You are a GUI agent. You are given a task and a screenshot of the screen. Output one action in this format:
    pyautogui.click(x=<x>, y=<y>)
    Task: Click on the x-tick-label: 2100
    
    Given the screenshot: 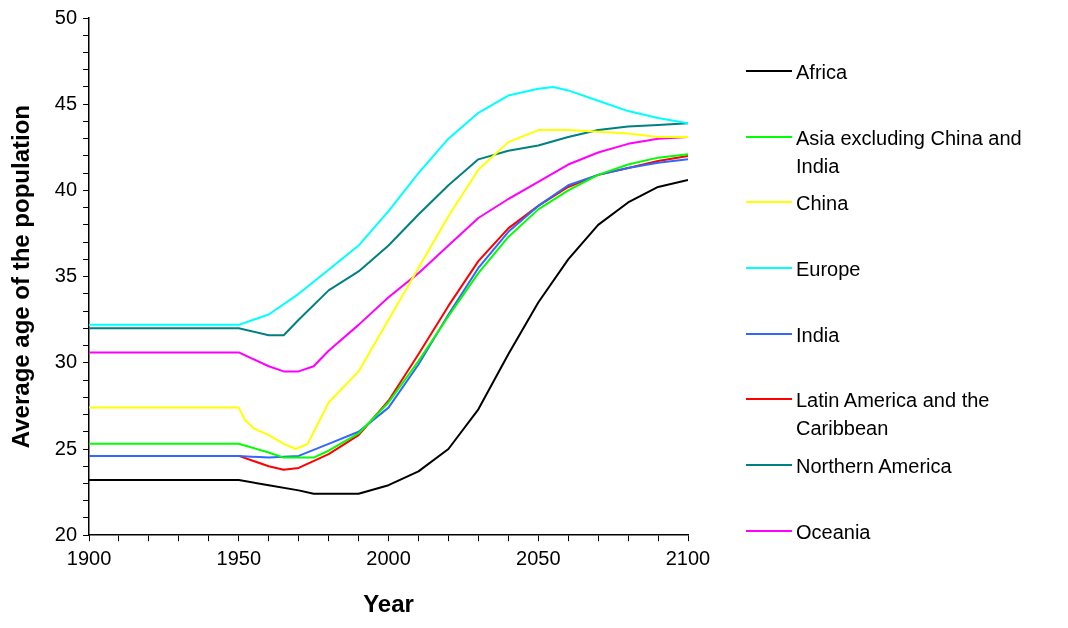 What is the action you would take?
    pyautogui.click(x=688, y=557)
    